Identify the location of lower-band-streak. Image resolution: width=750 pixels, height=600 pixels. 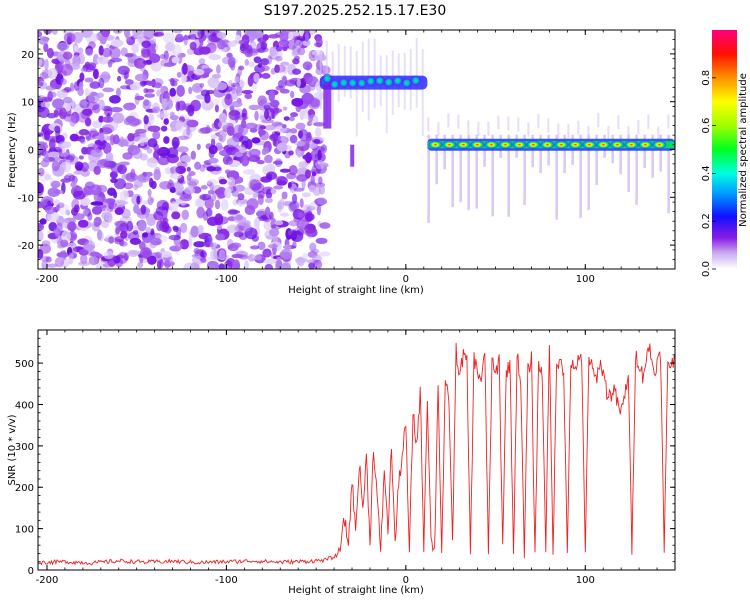
(652, 156).